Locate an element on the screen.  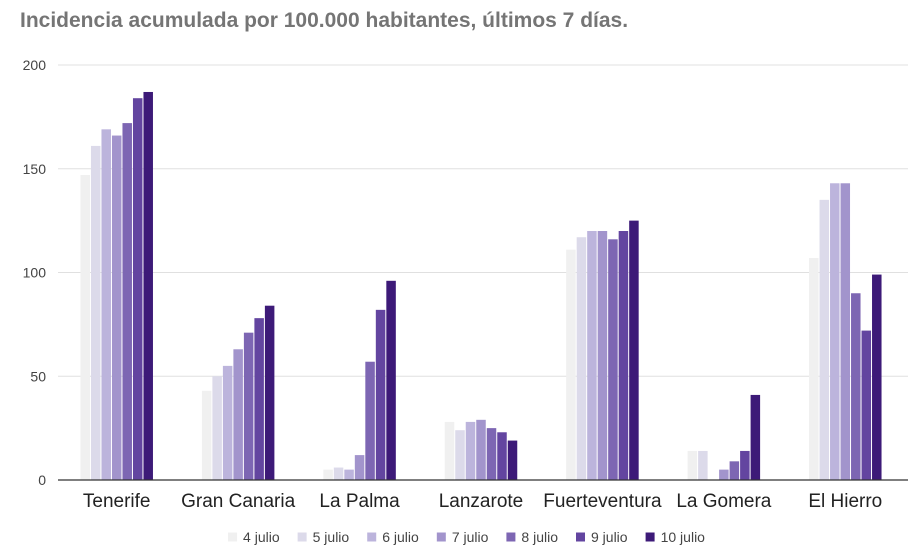
legend-label: 4 julio is located at coordinates (261, 537).